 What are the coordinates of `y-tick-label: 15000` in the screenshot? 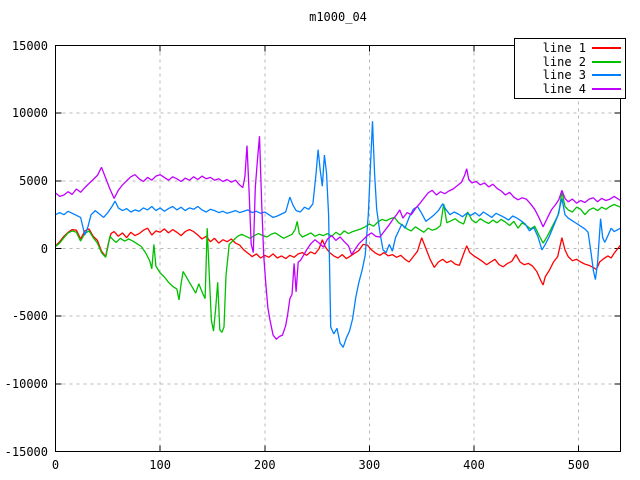 It's located at (29, 45).